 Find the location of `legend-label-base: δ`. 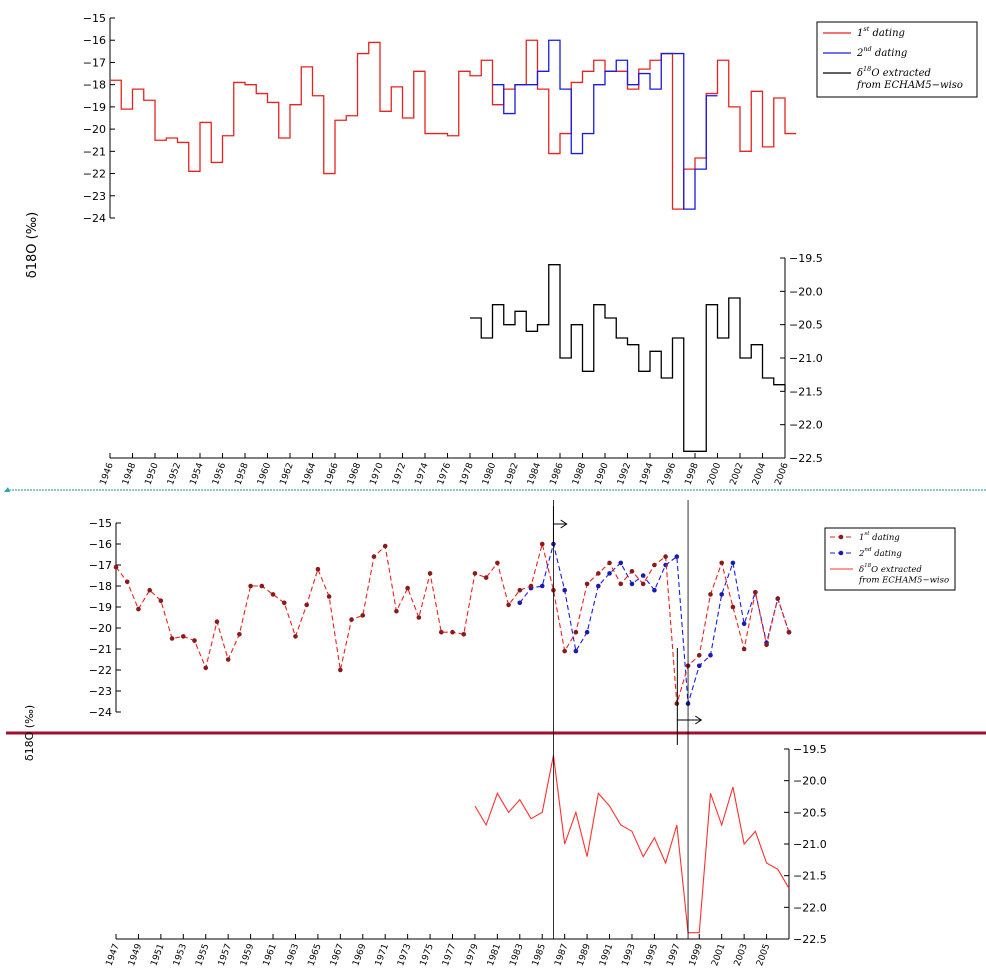

legend-label-base: δ is located at coordinates (861, 570).